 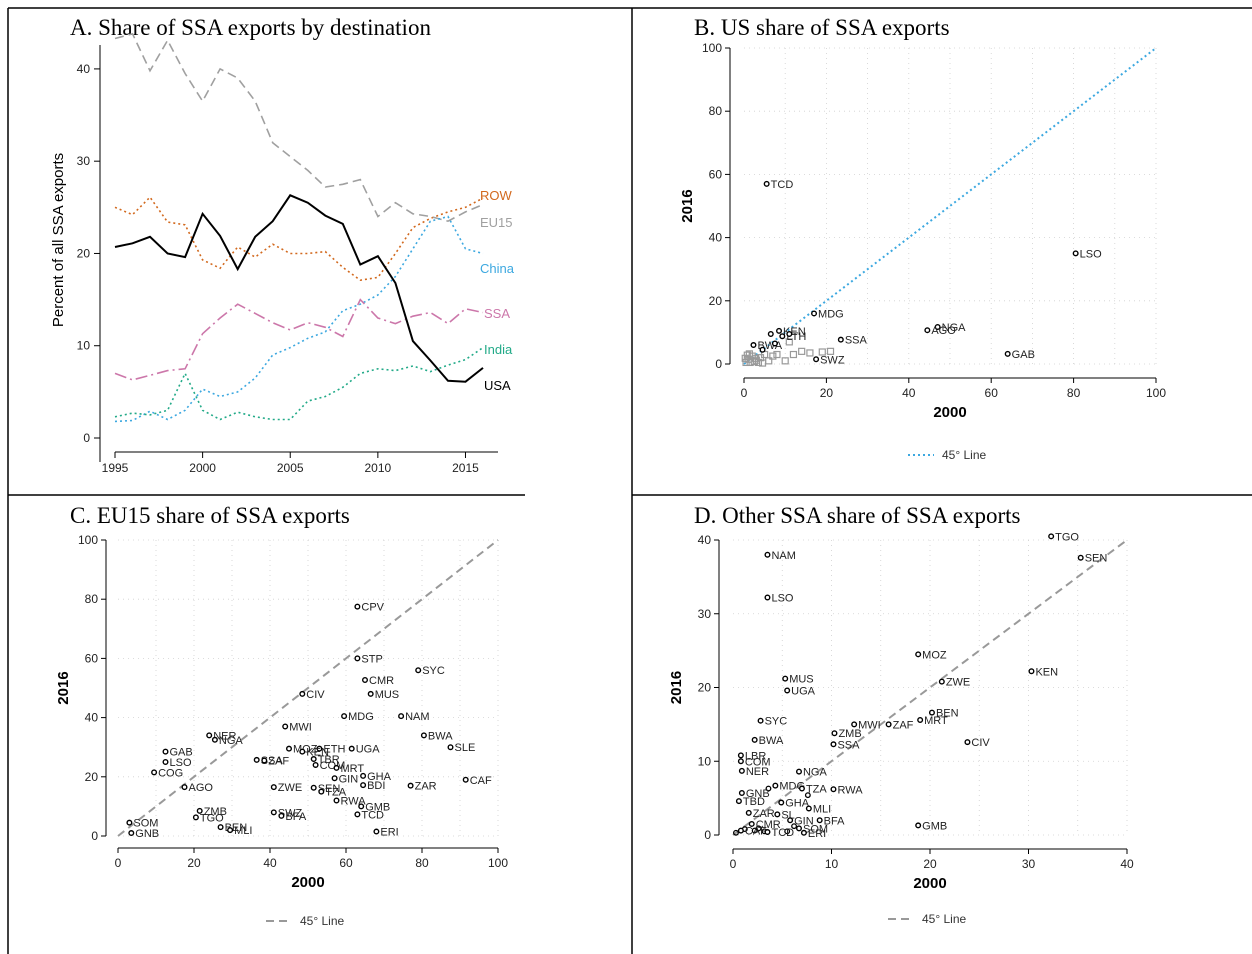 I want to click on point-label: MOZ, so click(x=305, y=750).